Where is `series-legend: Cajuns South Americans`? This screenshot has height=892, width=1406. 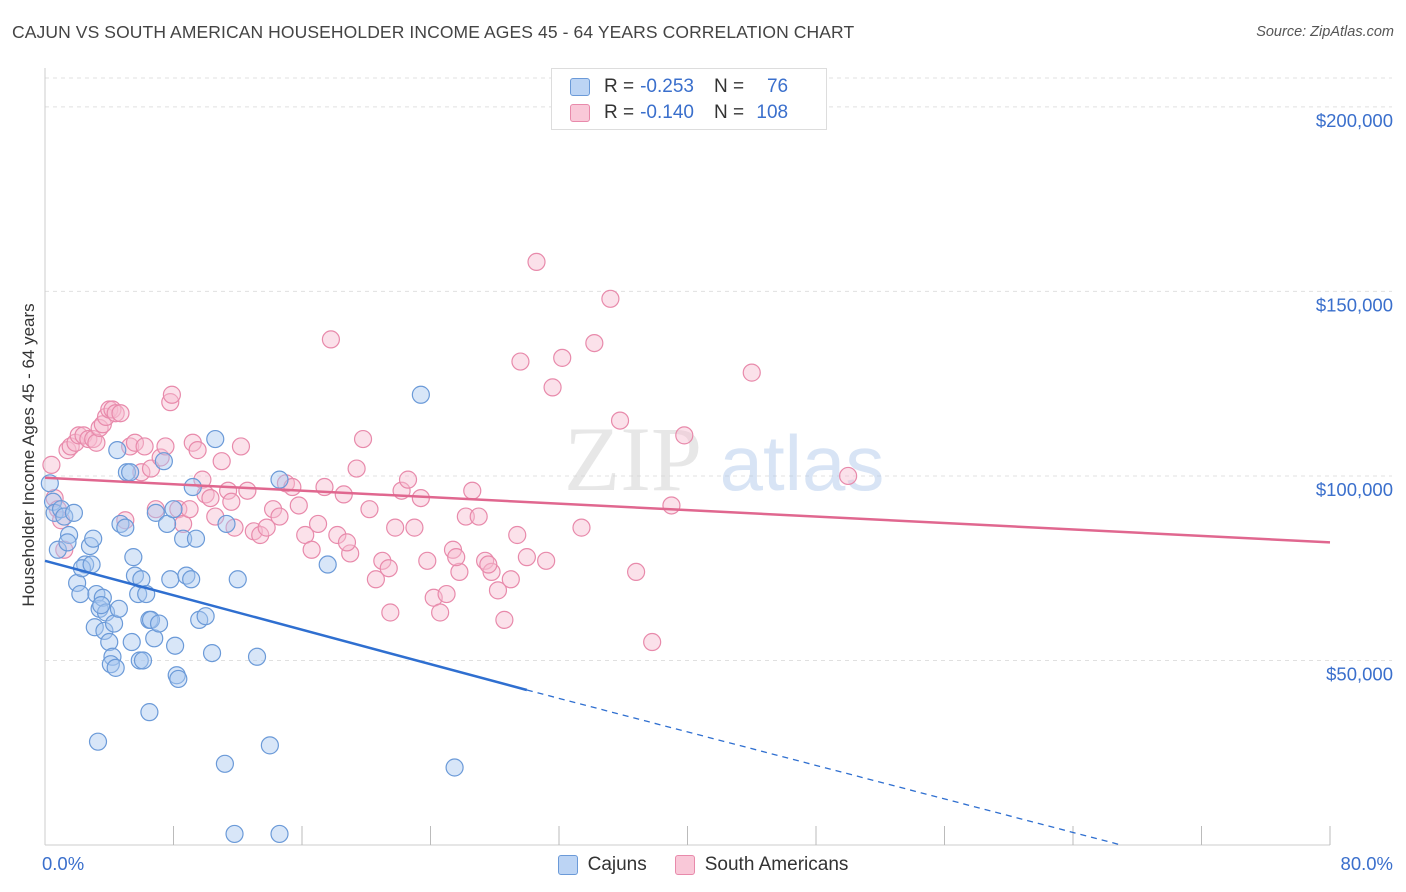 series-legend: Cajuns South Americans is located at coordinates (703, 865).